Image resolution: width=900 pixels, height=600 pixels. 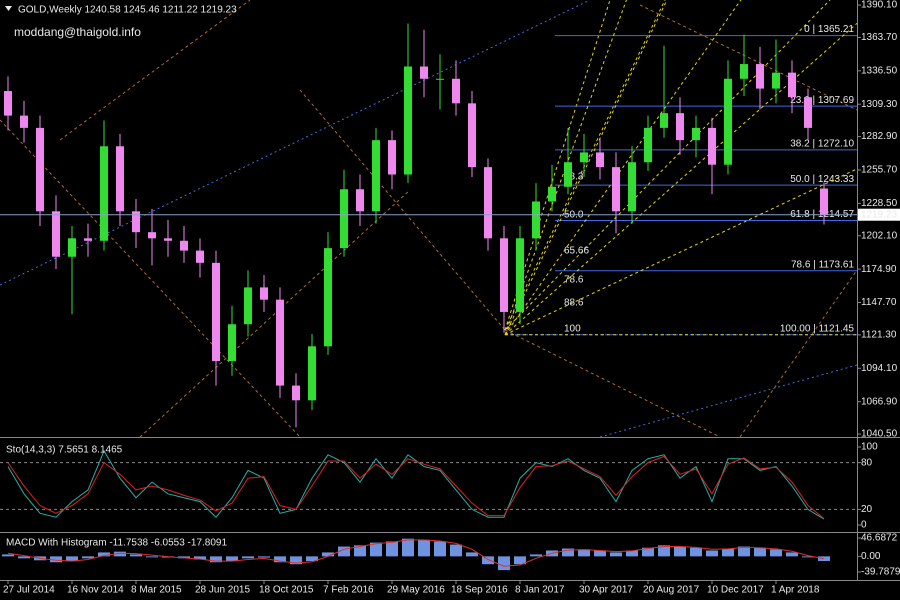 I want to click on x-tick-label: 18 Oct 2015, so click(x=286, y=590).